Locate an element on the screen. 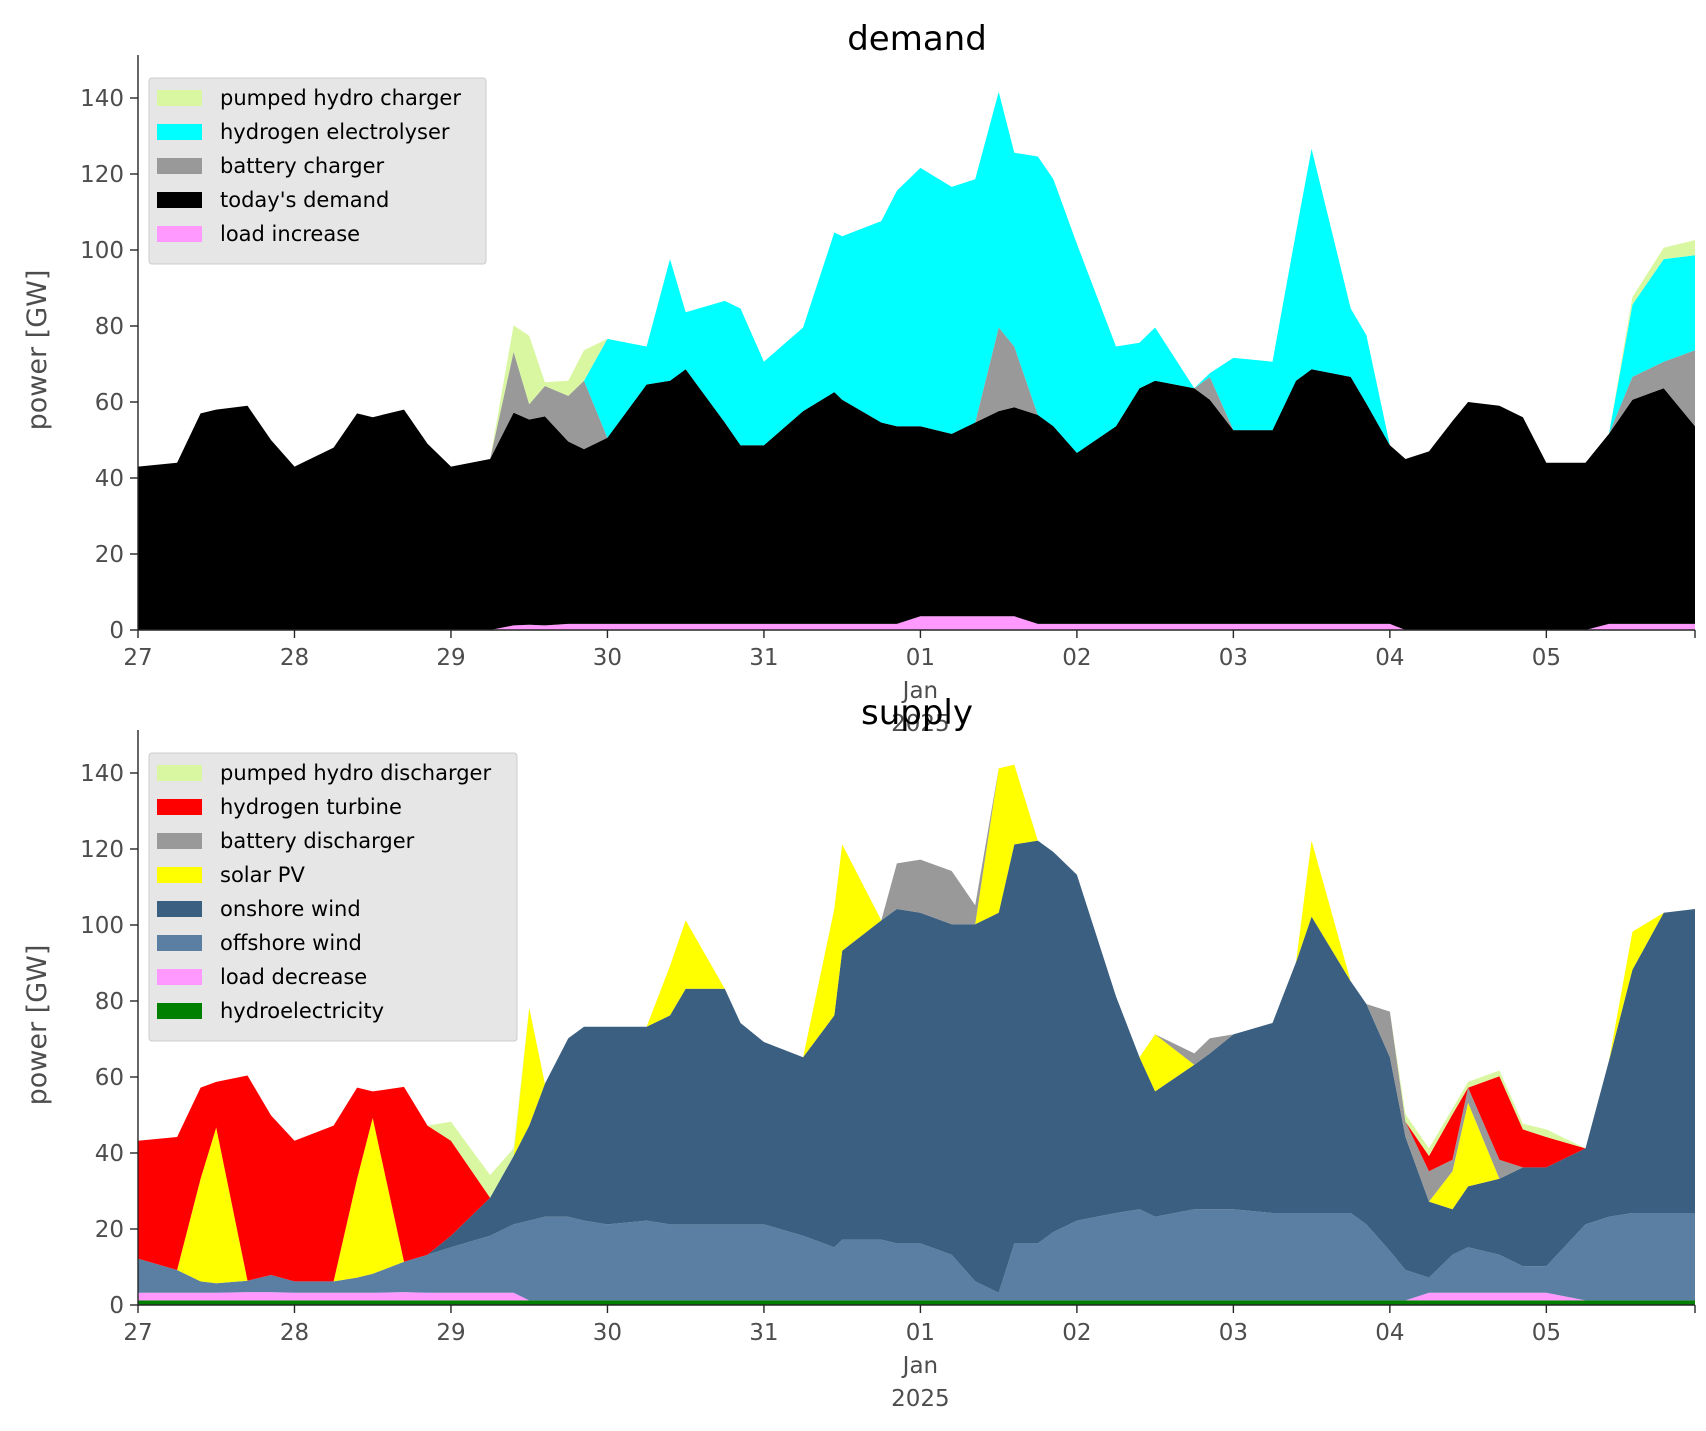  legend-swatch-battery-charger is located at coordinates (179, 166).